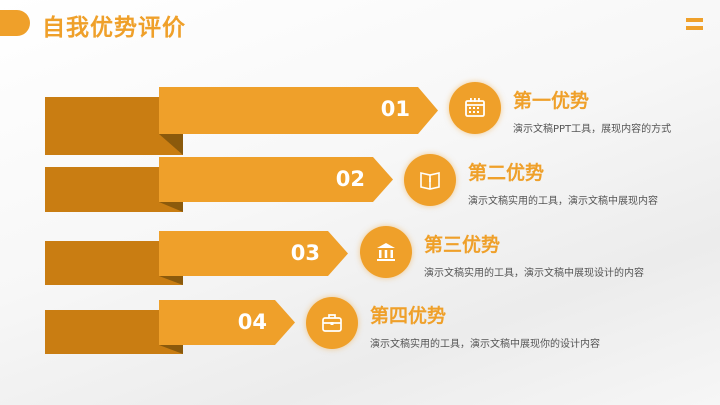  I want to click on bank-icon, so click(386, 252).